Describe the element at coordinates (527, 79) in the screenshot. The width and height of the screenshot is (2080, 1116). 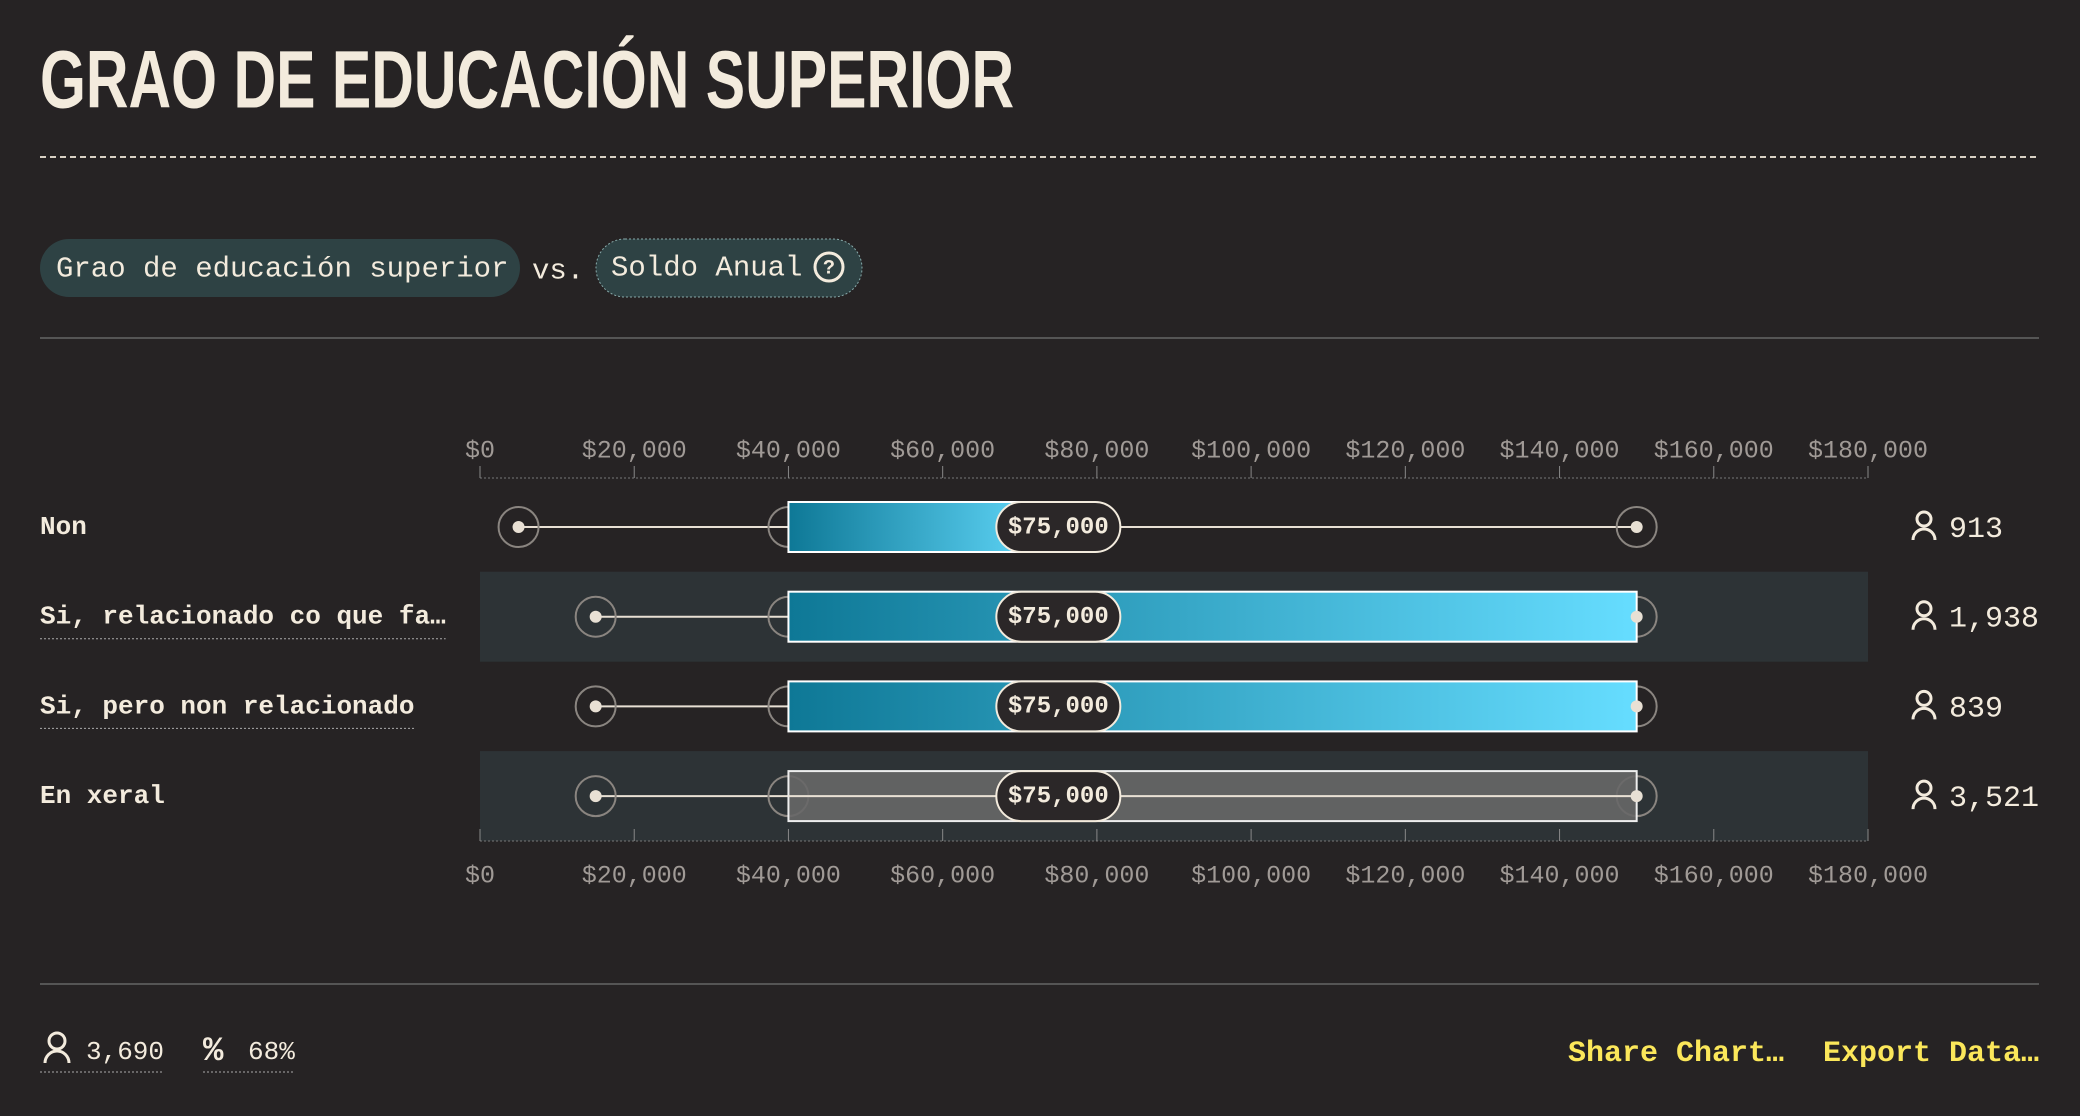
I see `chart-title: GRAO DE EDUCACIÓN SUPERIOR` at that location.